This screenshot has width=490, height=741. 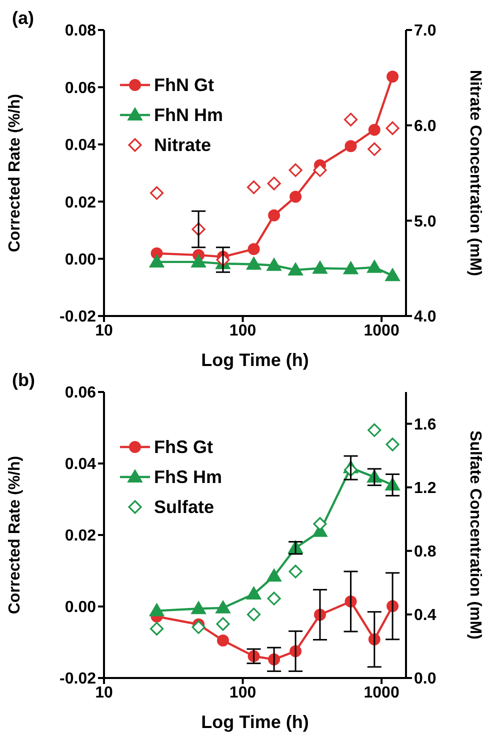 I want to click on legend-label: FhS Hm, so click(x=188, y=477).